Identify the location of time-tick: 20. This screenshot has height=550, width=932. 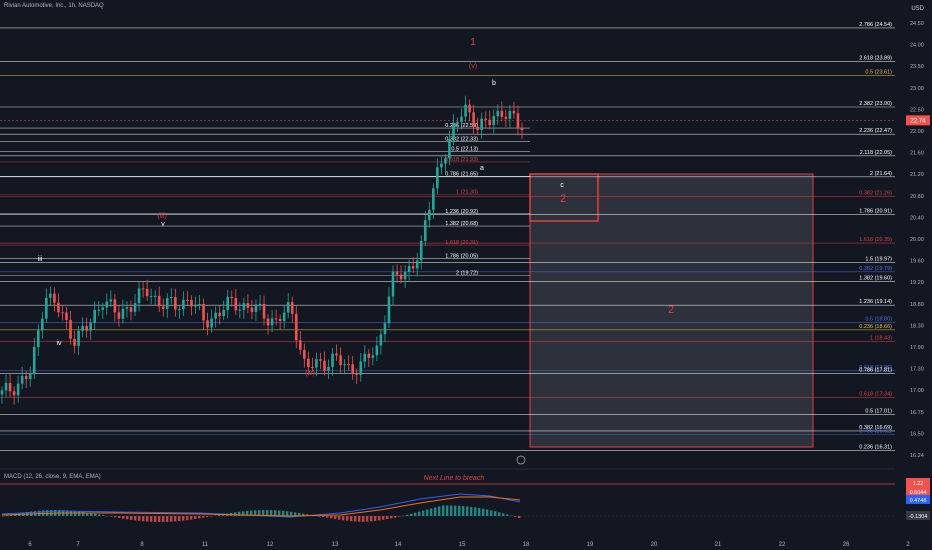
(654, 545).